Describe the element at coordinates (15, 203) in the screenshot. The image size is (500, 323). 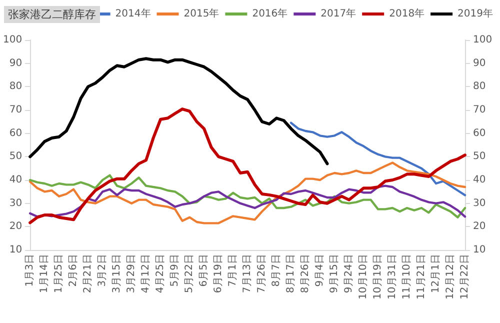
I see `y-tick-label: 30` at that location.